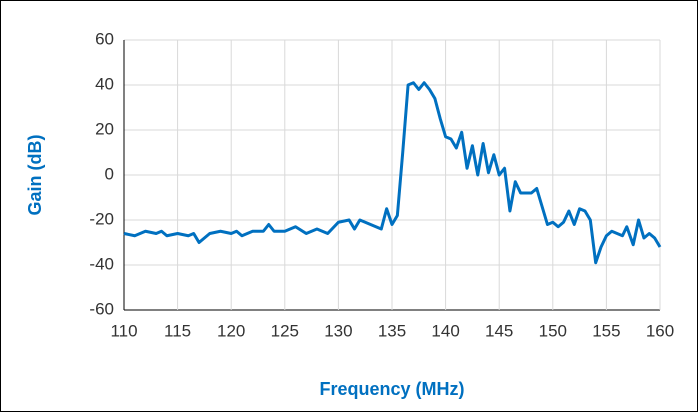  Describe the element at coordinates (101, 308) in the screenshot. I see `y-tick-label: -60` at that location.